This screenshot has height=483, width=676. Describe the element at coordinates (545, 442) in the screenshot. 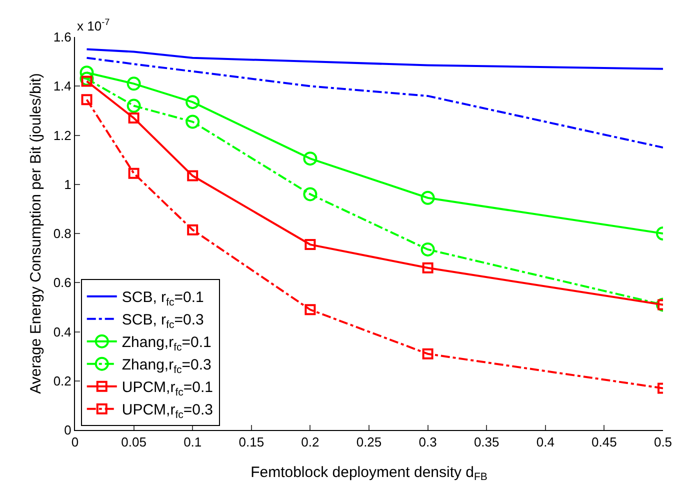

I see `x-tick-label: 0.4` at that location.